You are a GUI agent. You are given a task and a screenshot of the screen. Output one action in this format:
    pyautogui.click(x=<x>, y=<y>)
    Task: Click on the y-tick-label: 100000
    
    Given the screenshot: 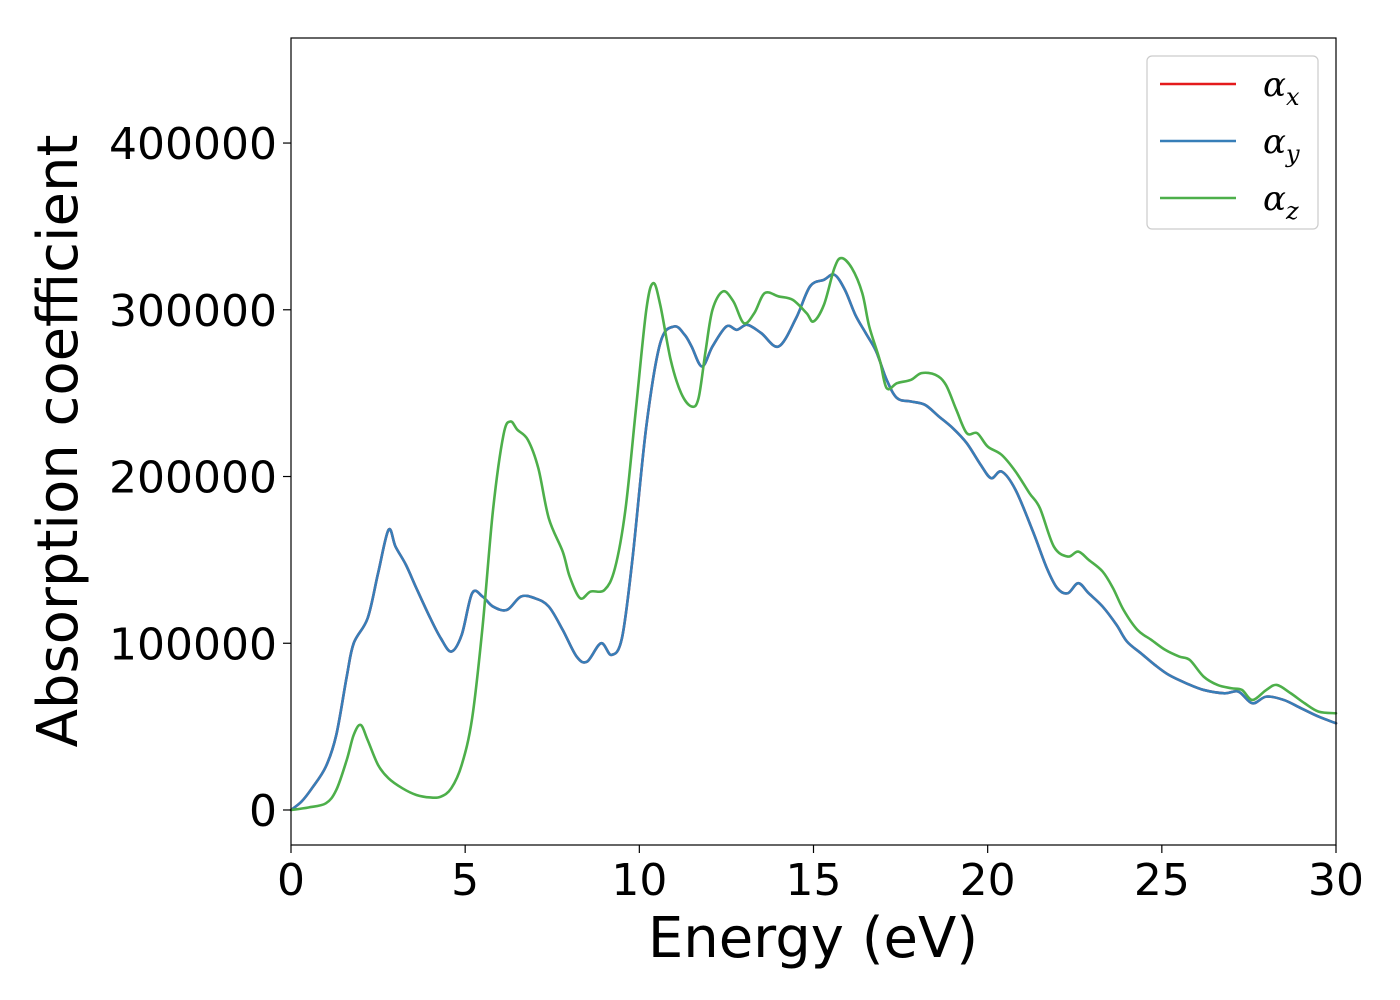 What is the action you would take?
    pyautogui.click(x=193, y=644)
    